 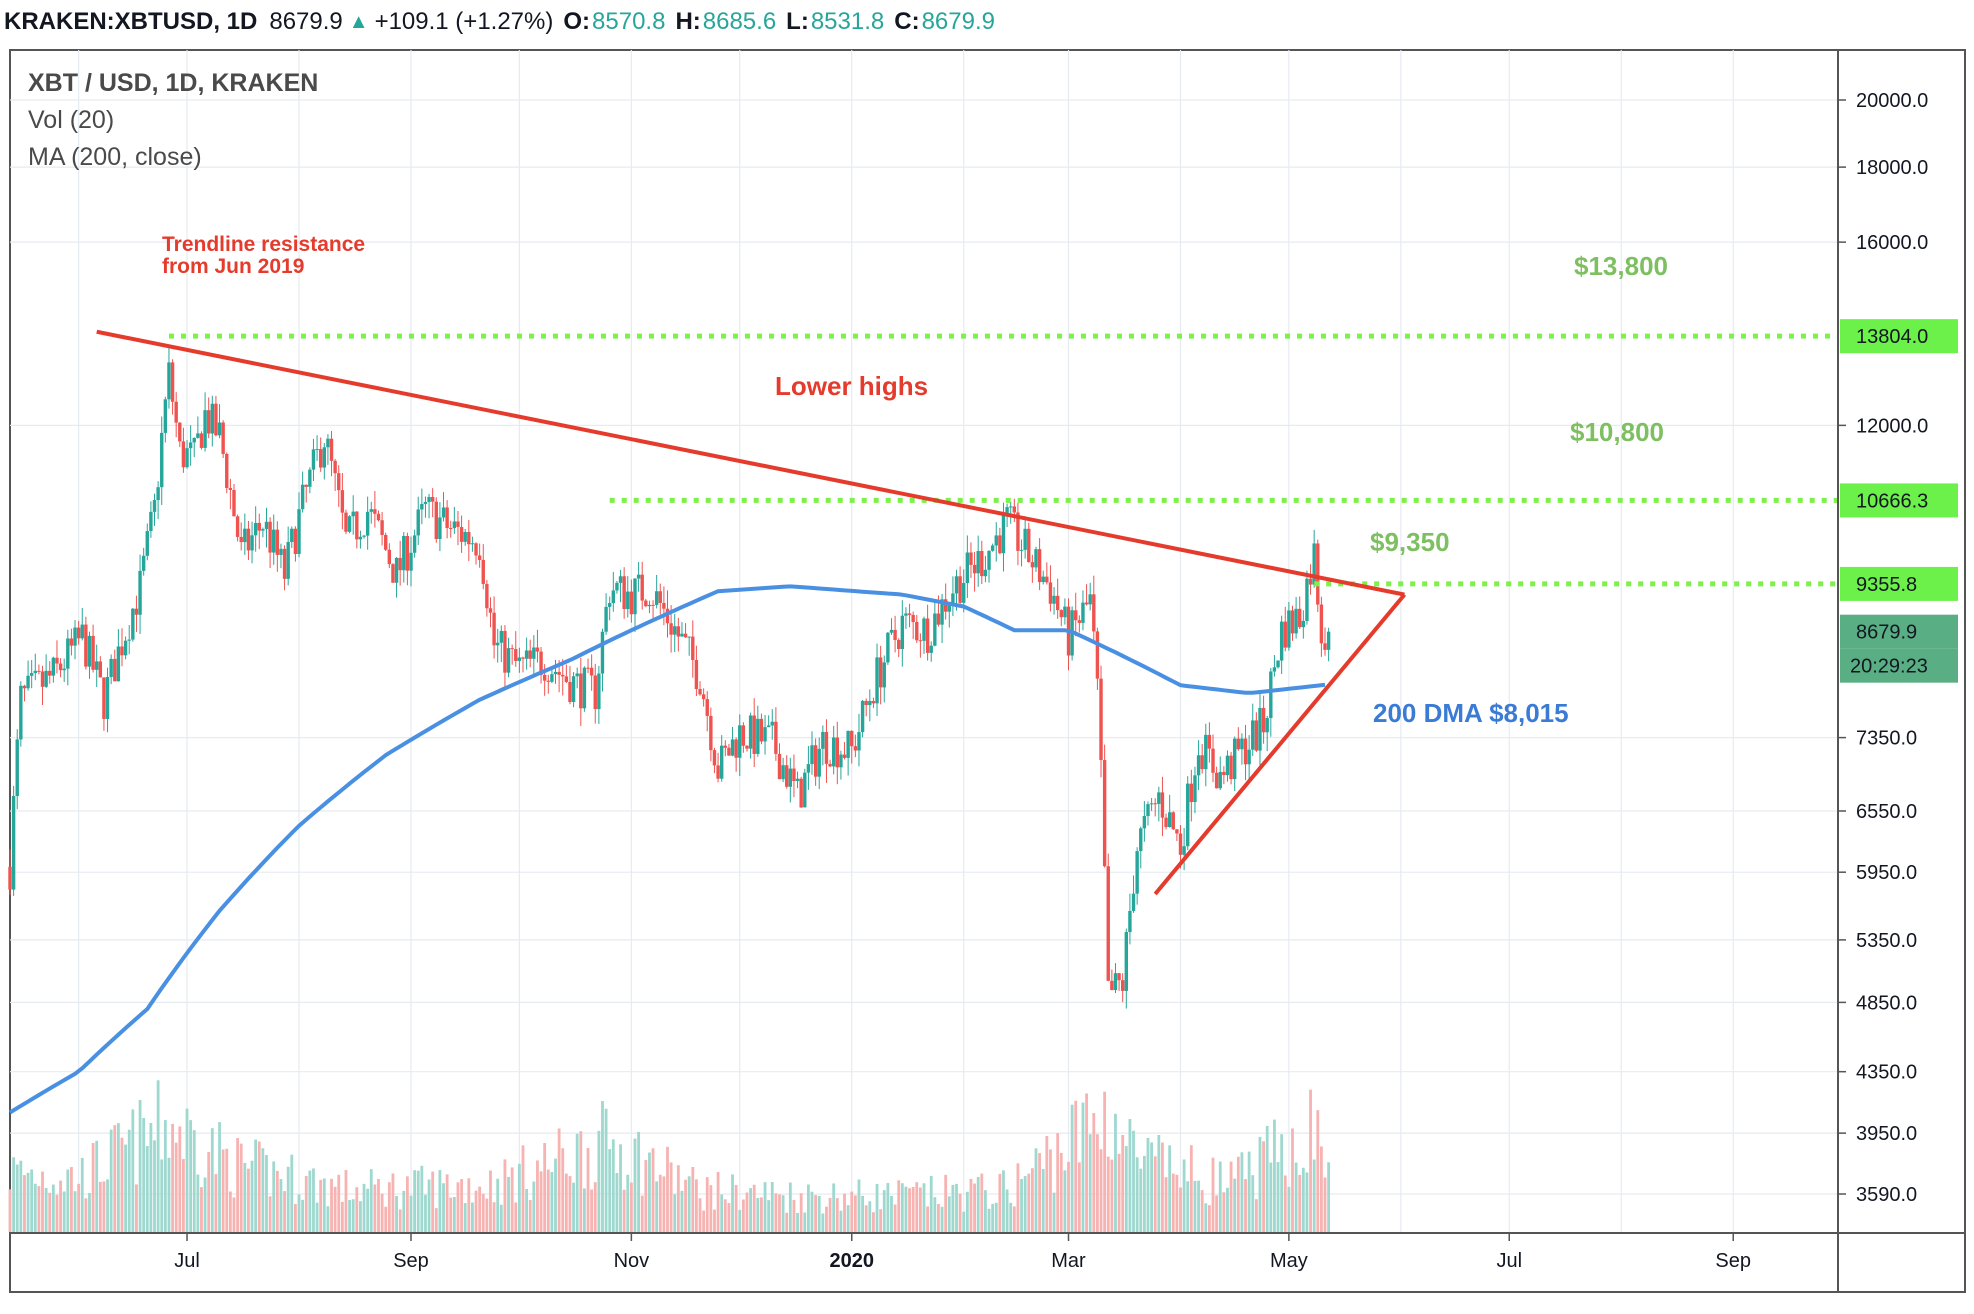 What do you see at coordinates (1471, 713) in the screenshot?
I see `annotation-200dma: 200 DMA $8,015` at bounding box center [1471, 713].